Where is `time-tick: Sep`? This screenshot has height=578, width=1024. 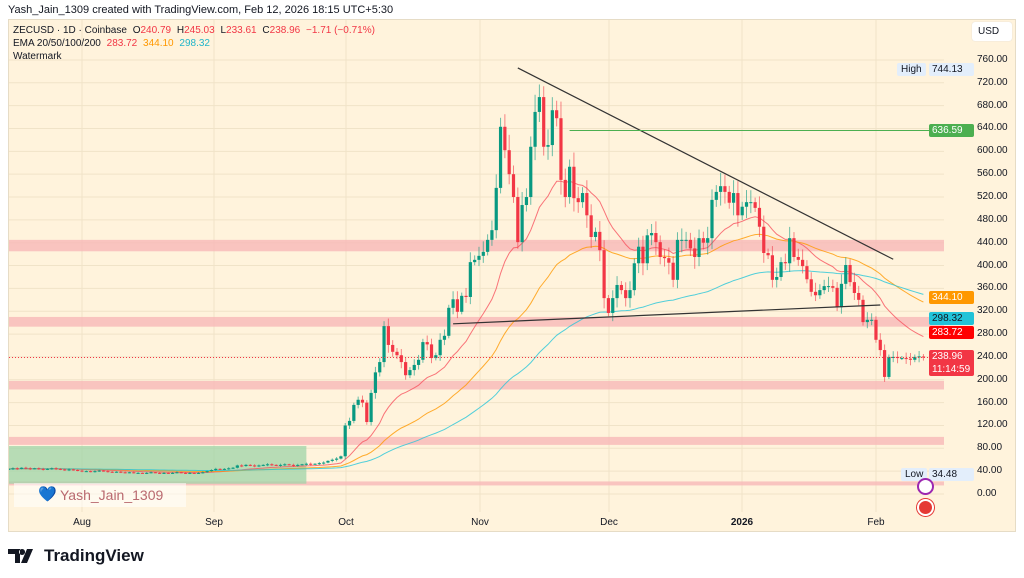
time-tick: Sep is located at coordinates (214, 522).